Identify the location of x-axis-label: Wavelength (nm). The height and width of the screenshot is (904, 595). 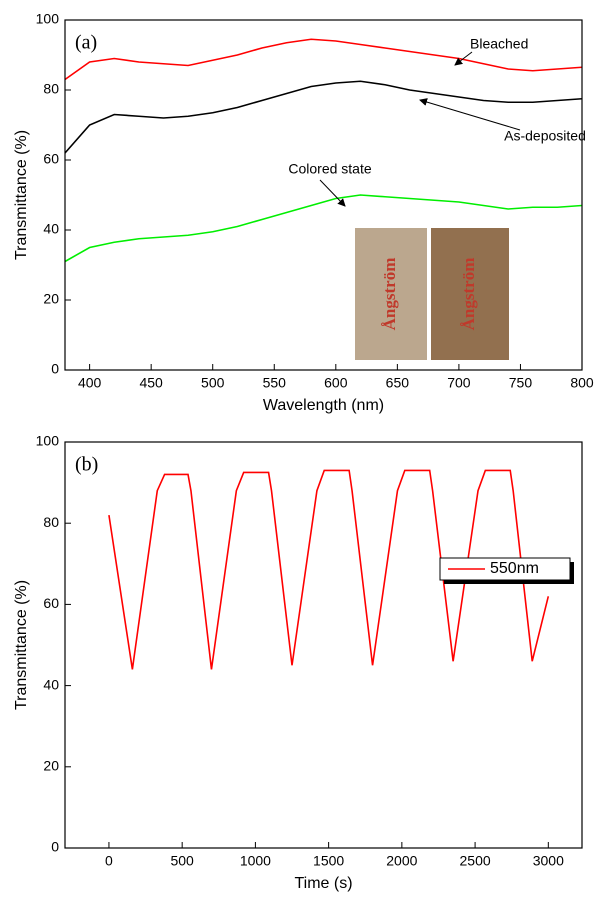
(323, 405).